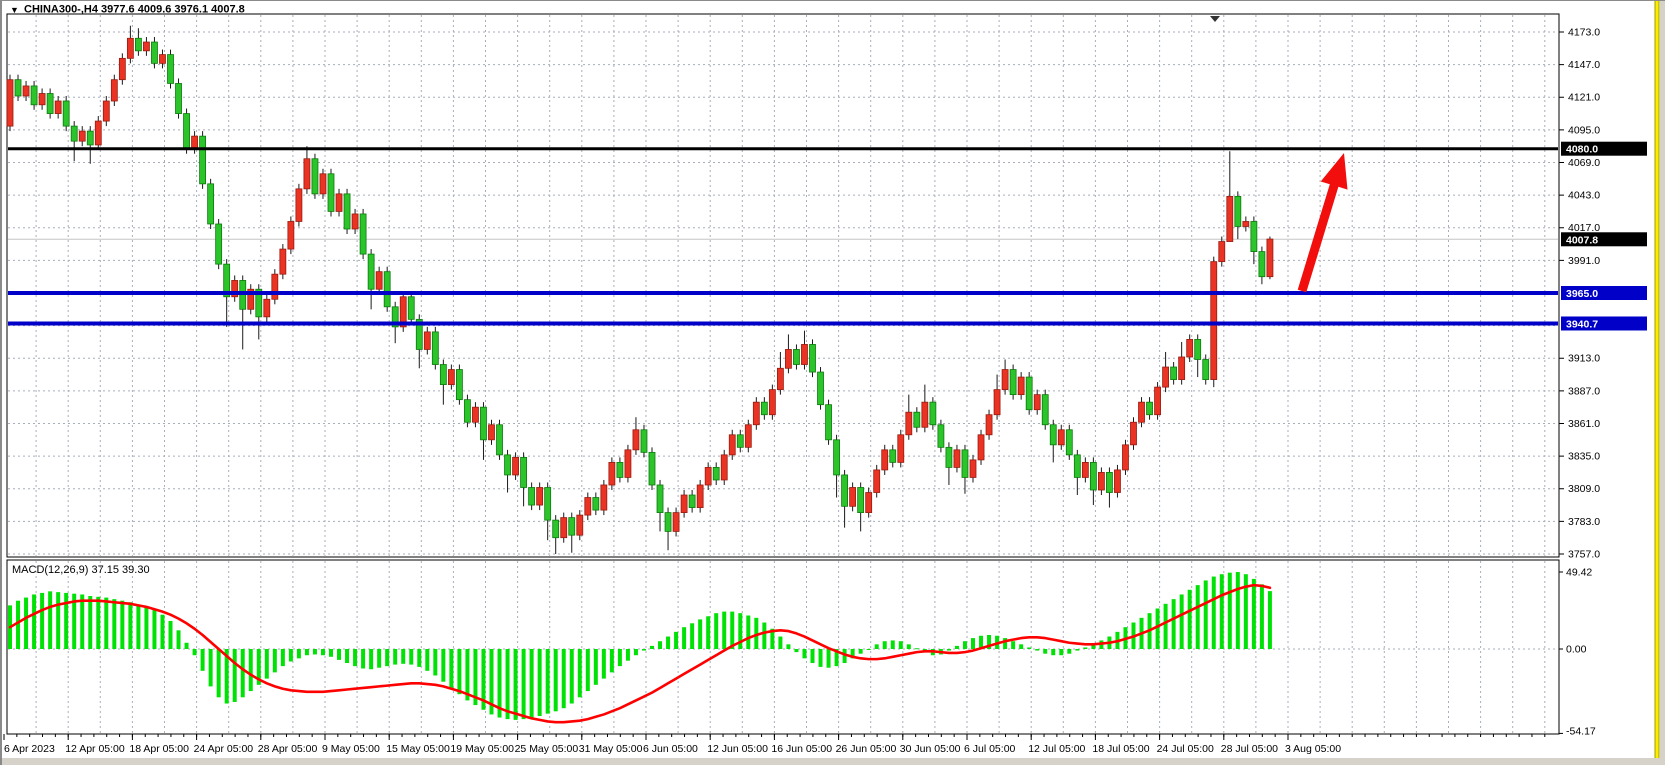 The height and width of the screenshot is (765, 1665). Describe the element at coordinates (737, 749) in the screenshot. I see `time-tick-label: 12 Jun 05:00` at that location.